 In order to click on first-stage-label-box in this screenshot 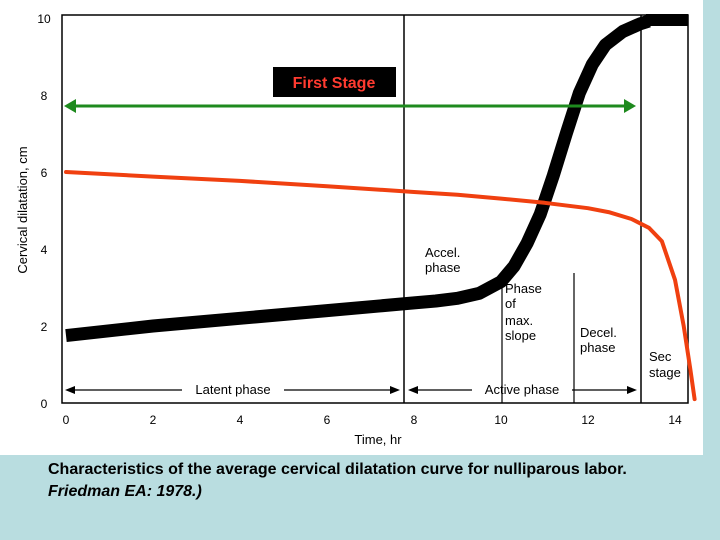, I will do `click(334, 82)`.